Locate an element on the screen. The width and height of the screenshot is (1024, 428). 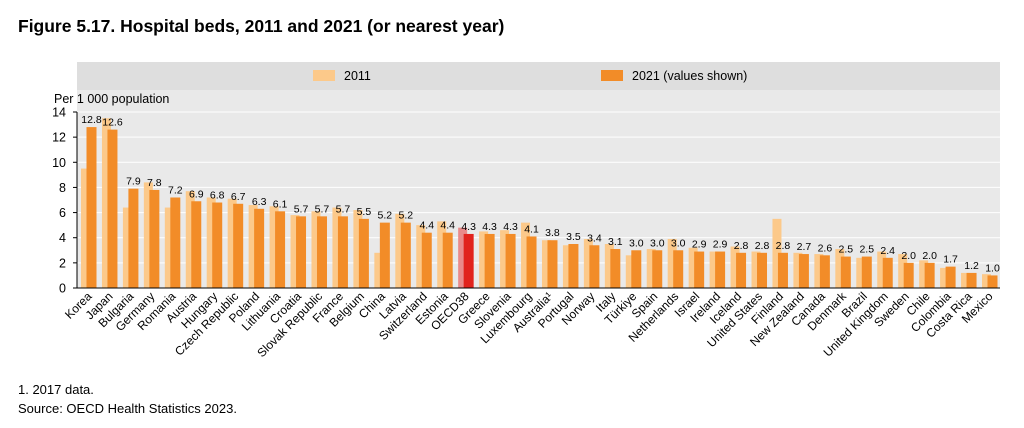
source-note: Source: OECD Health Statistics 2023. is located at coordinates (127, 408).